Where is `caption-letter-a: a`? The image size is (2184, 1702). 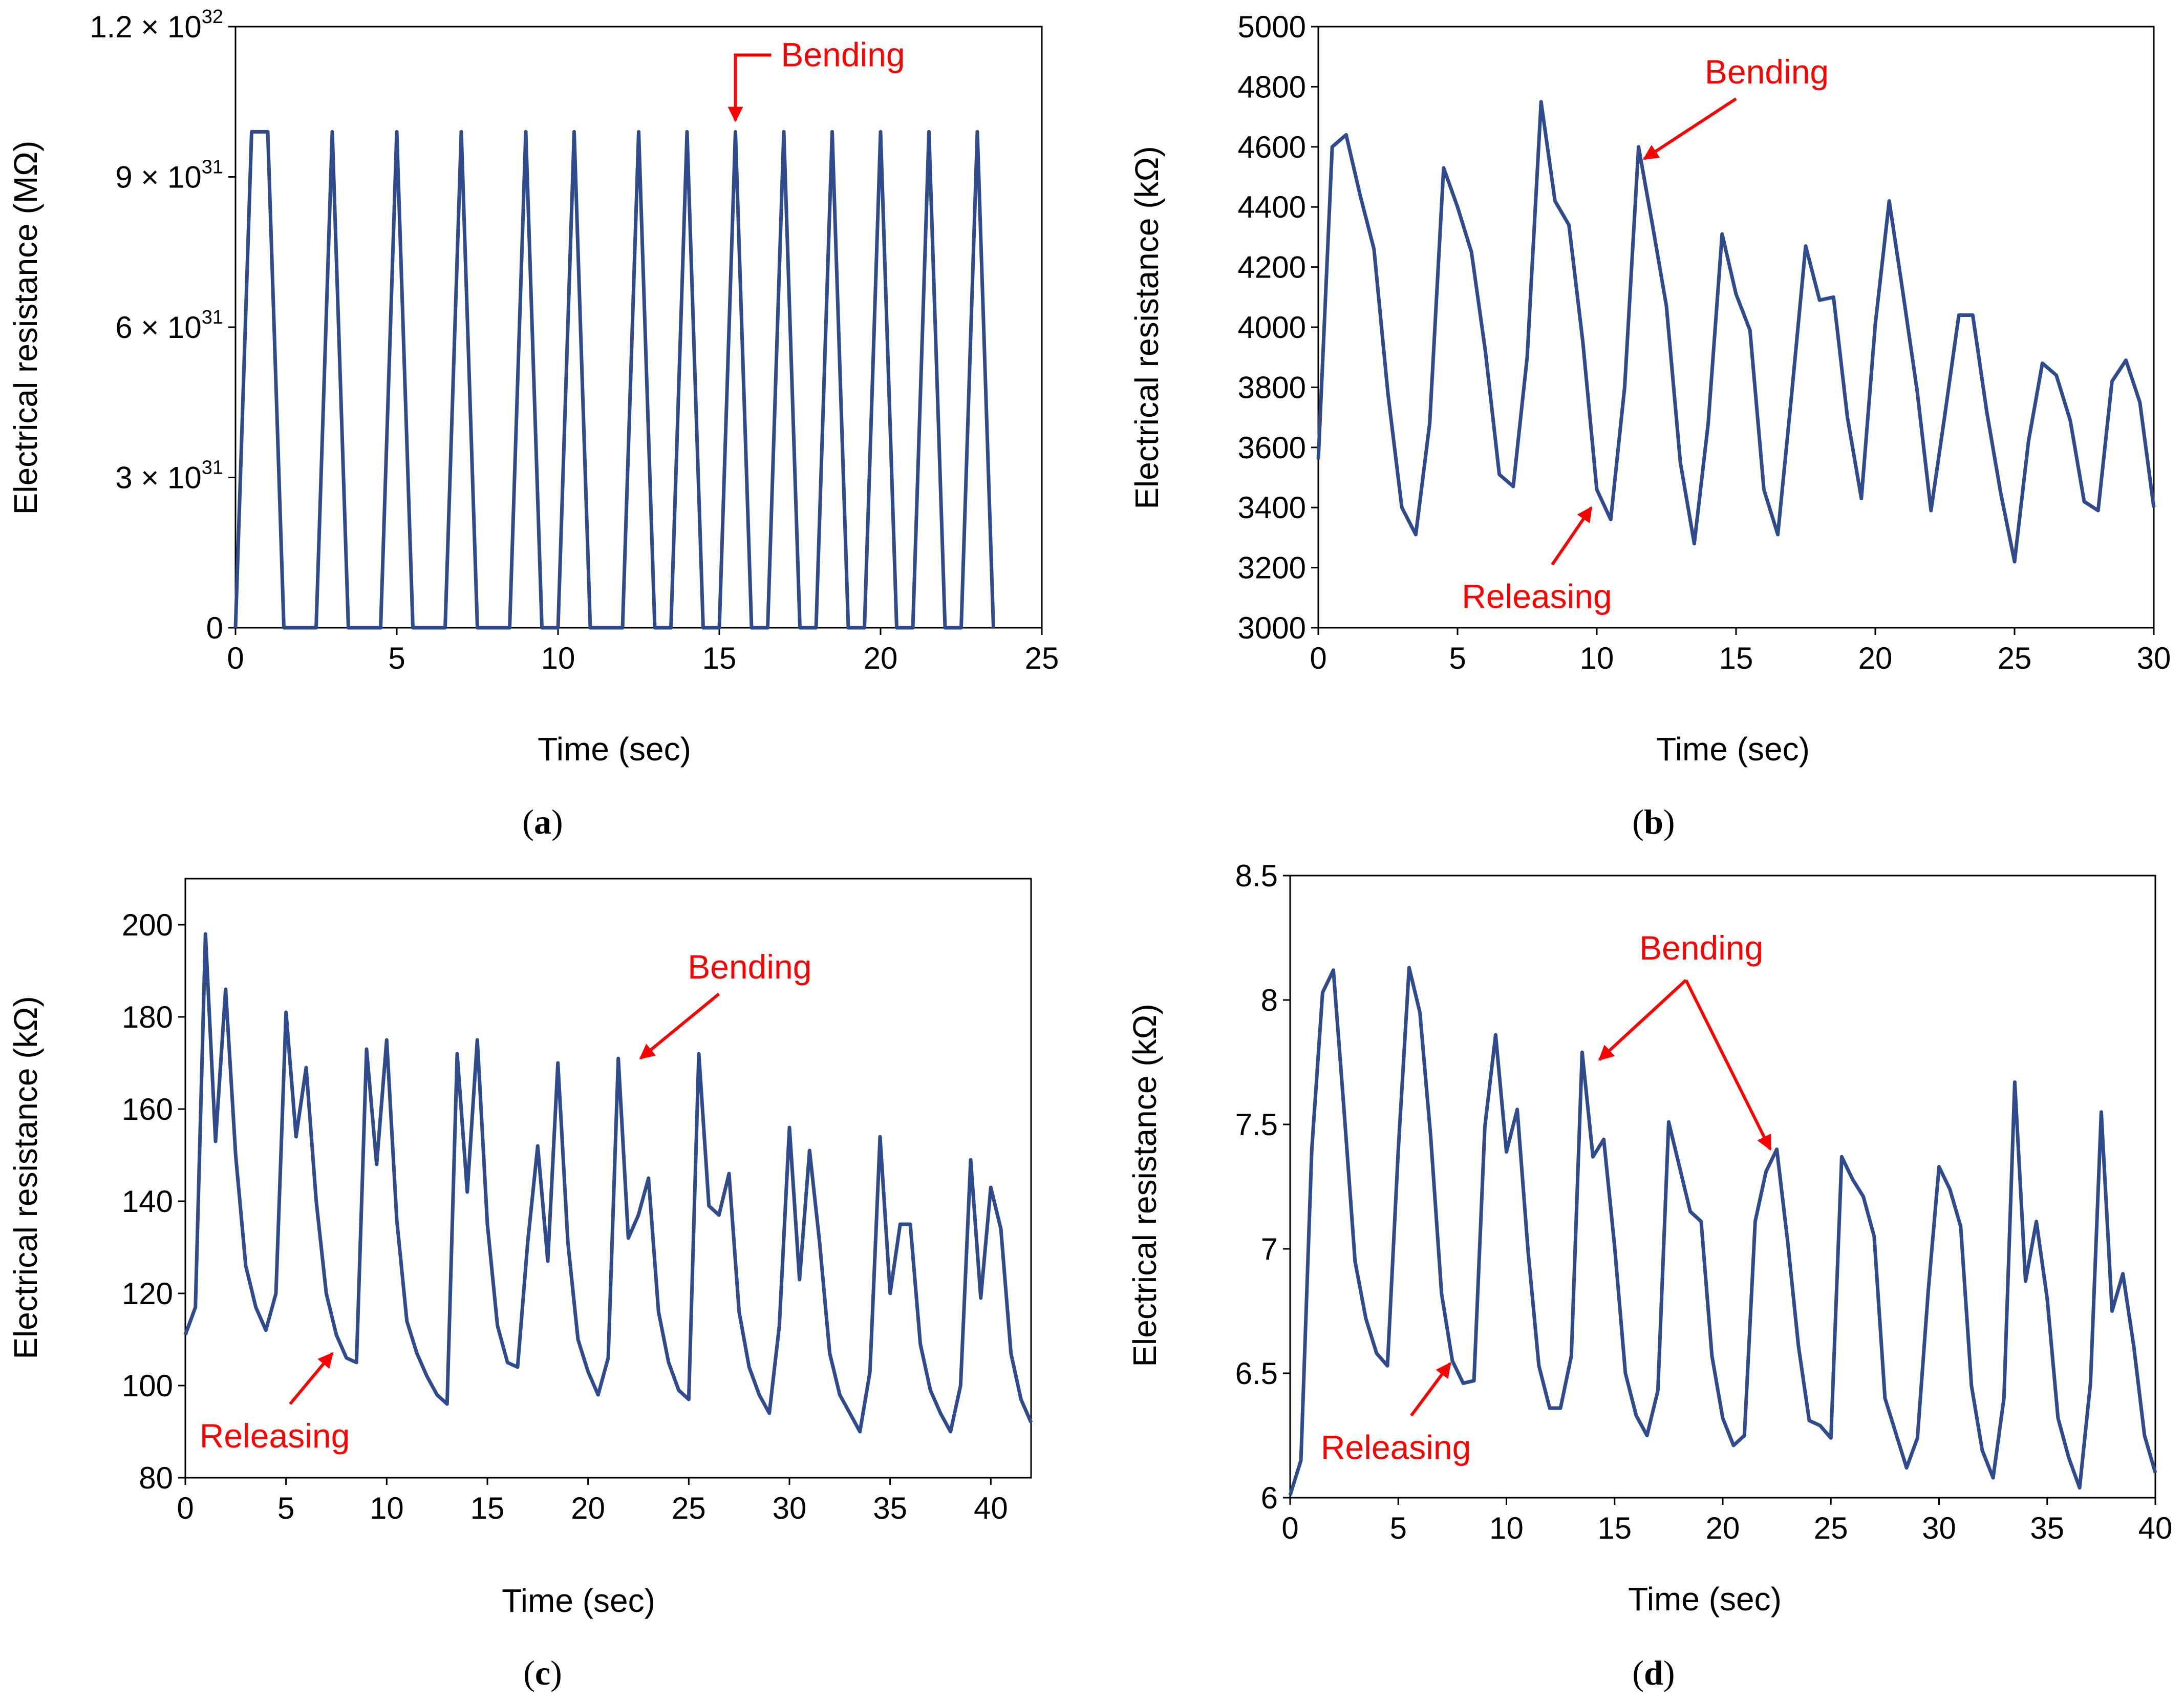
caption-letter-a: a is located at coordinates (542, 822).